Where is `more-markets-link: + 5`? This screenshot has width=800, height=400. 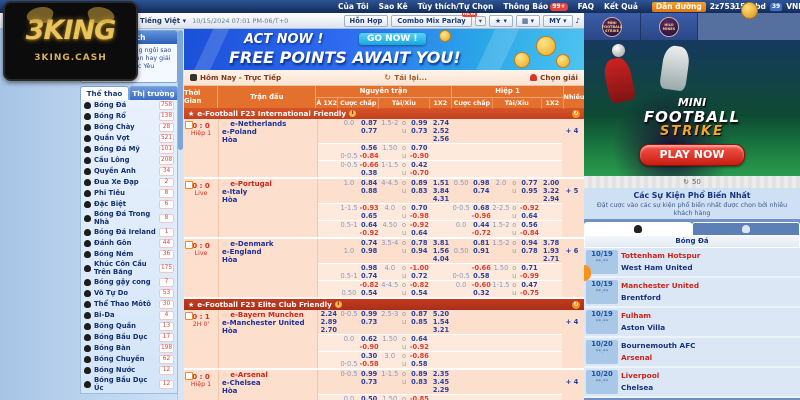 more-markets-link: + 5 is located at coordinates (572, 191).